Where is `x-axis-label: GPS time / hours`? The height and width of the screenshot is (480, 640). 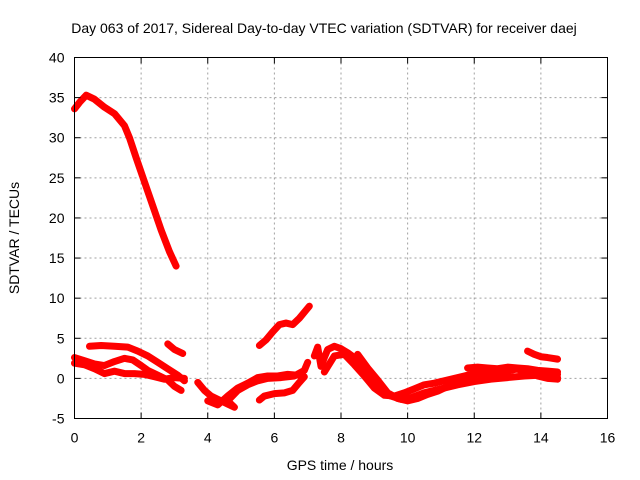 x-axis-label: GPS time / hours is located at coordinates (340, 465).